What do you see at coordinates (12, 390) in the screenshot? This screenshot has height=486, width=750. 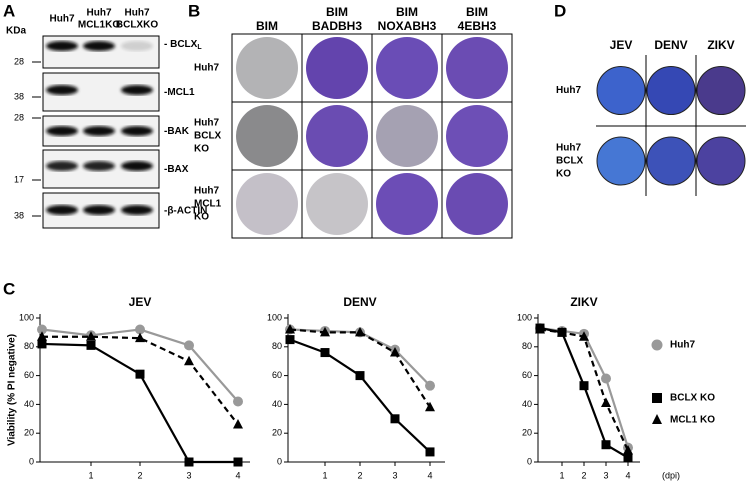 I see `y-axis-label: Viability (% PI negative)` at bounding box center [12, 390].